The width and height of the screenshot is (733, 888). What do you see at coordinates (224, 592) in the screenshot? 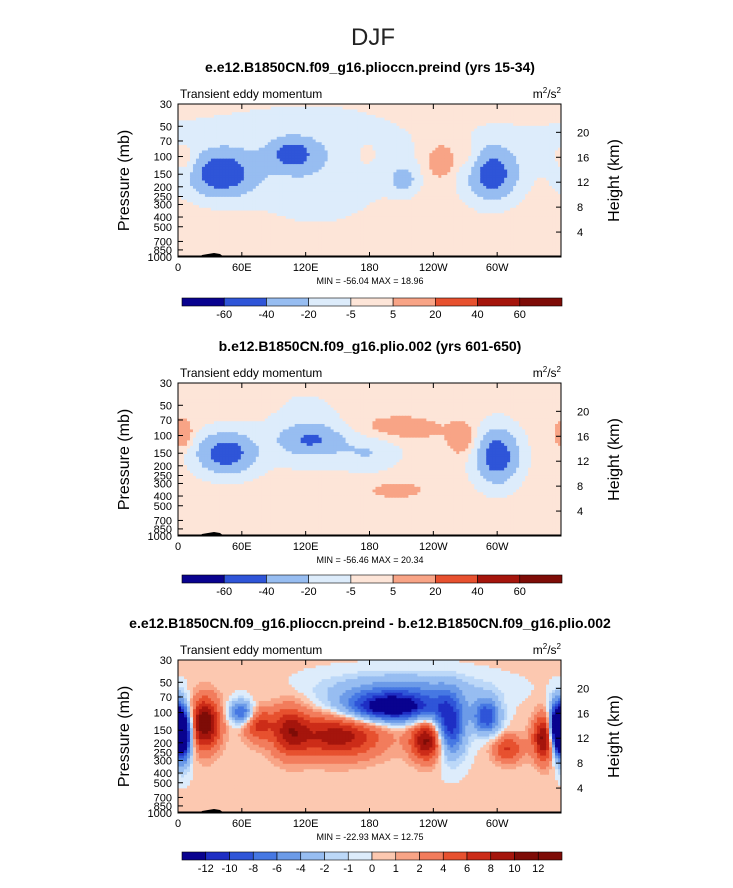
I see `colorbar-label: -60` at bounding box center [224, 592].